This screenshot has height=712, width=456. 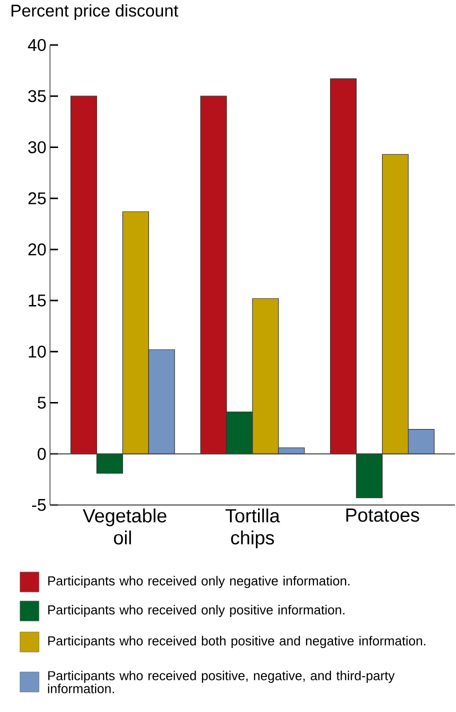 I want to click on x-tick-label: Tortilla chips, so click(x=252, y=528).